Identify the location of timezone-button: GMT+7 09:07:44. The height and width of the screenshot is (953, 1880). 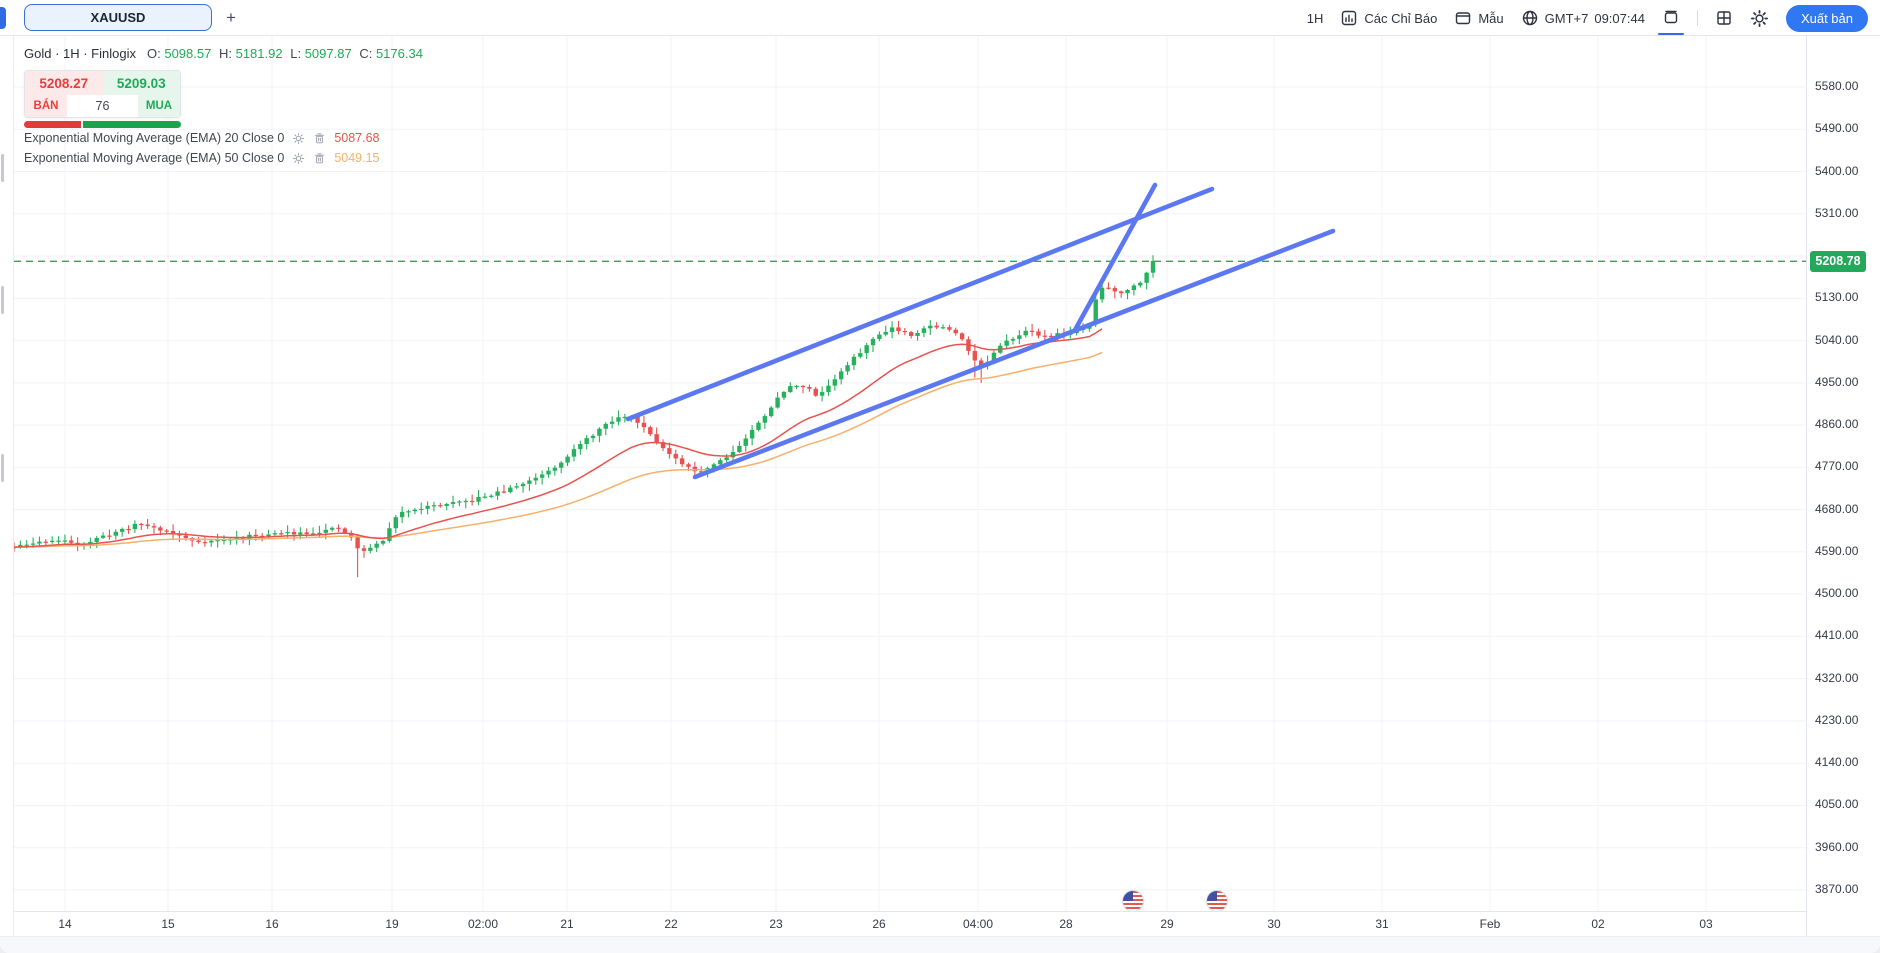
(1583, 18).